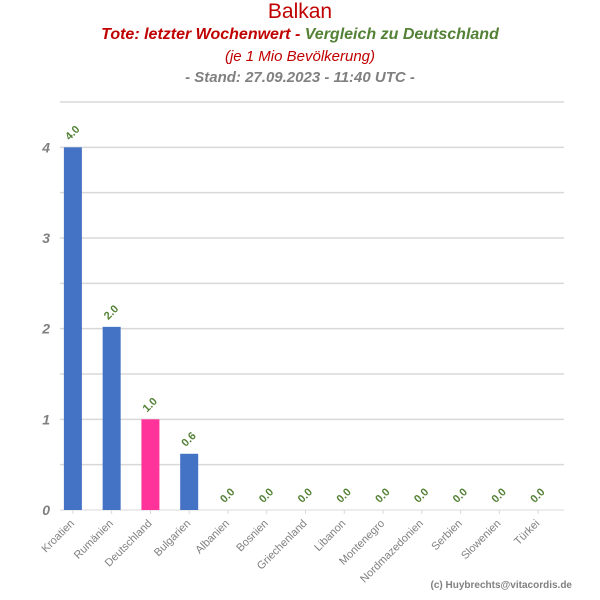 Image resolution: width=600 pixels, height=600 pixels. Describe the element at coordinates (212, 537) in the screenshot. I see `x-tick-label: Albanien` at that location.